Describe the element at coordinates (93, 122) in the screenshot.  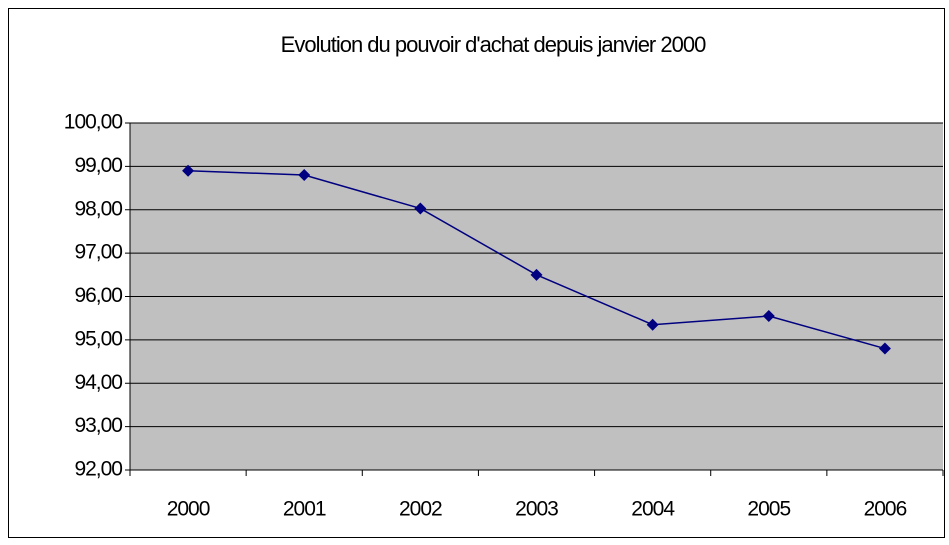
I see `y-tick-label: 100,00` at that location.